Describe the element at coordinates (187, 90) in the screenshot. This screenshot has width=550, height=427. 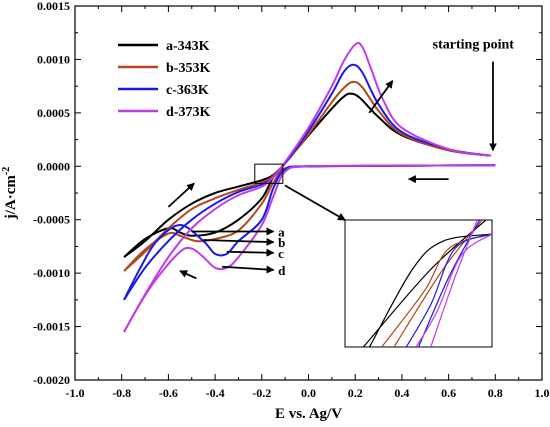
I see `legend-label-c-363K: c-363K` at that location.